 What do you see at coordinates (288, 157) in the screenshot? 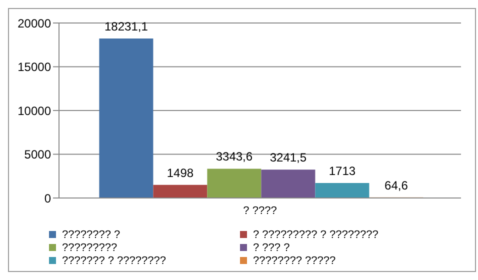
I see `data-label: 3241,5` at bounding box center [288, 157].